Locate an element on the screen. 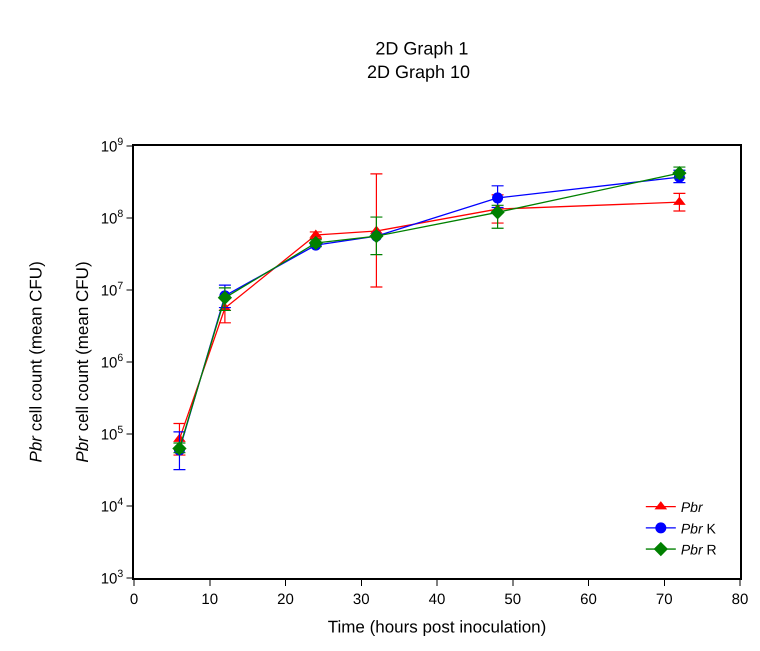  text: Pbr cell count (mean CFU) is located at coordinates (36, 361).